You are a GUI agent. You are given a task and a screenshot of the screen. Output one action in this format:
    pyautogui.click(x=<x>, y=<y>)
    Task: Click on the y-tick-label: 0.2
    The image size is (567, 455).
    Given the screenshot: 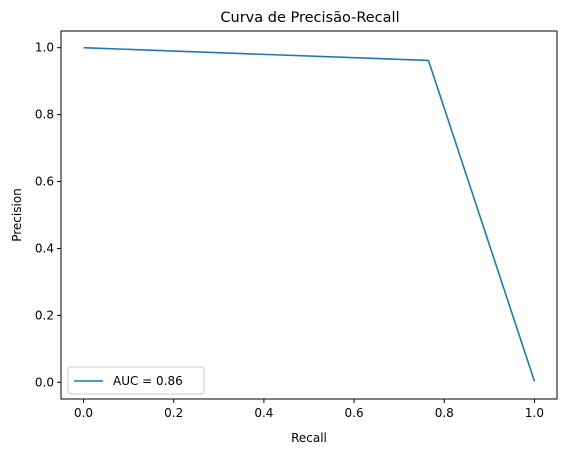 What is the action you would take?
    pyautogui.click(x=44, y=315)
    